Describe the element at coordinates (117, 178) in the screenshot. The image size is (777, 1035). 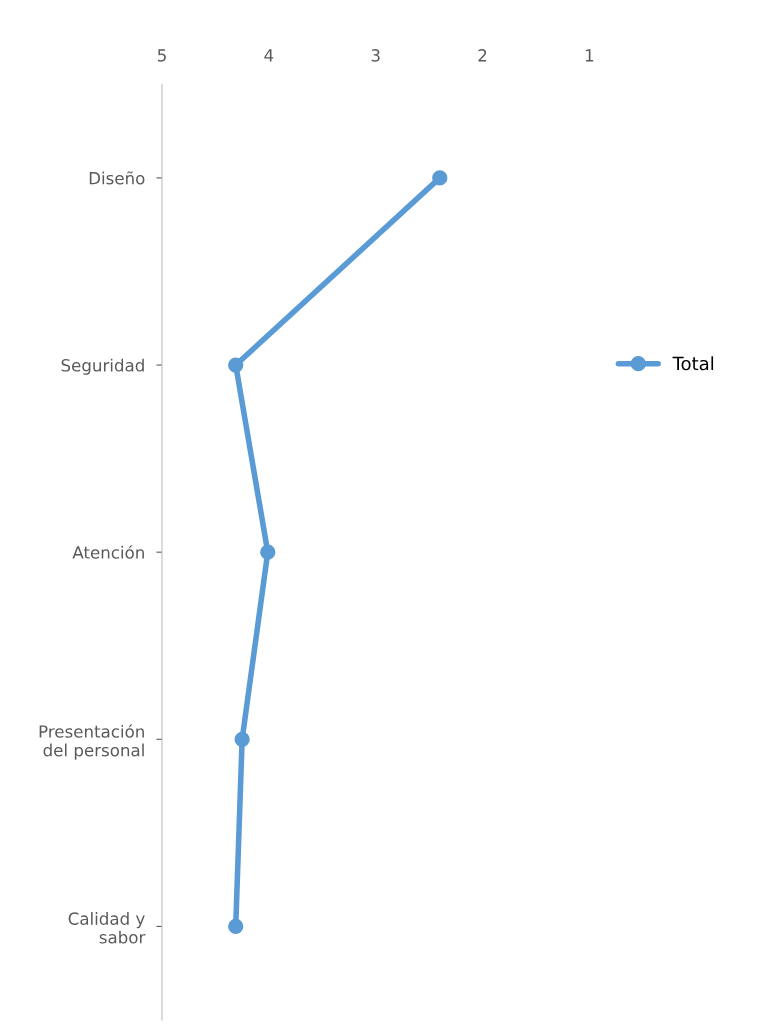
I see `y-tick-label: Diseño` at that location.